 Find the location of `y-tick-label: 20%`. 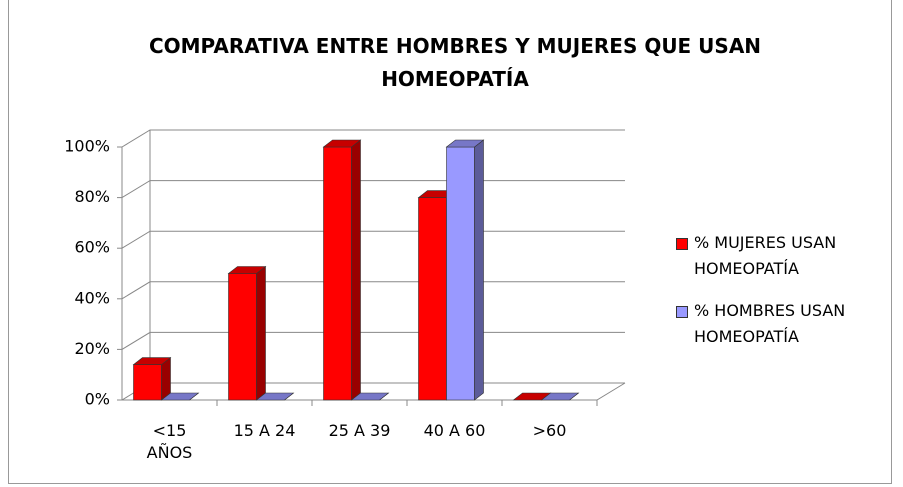

y-tick-label: 20% is located at coordinates (92, 348).